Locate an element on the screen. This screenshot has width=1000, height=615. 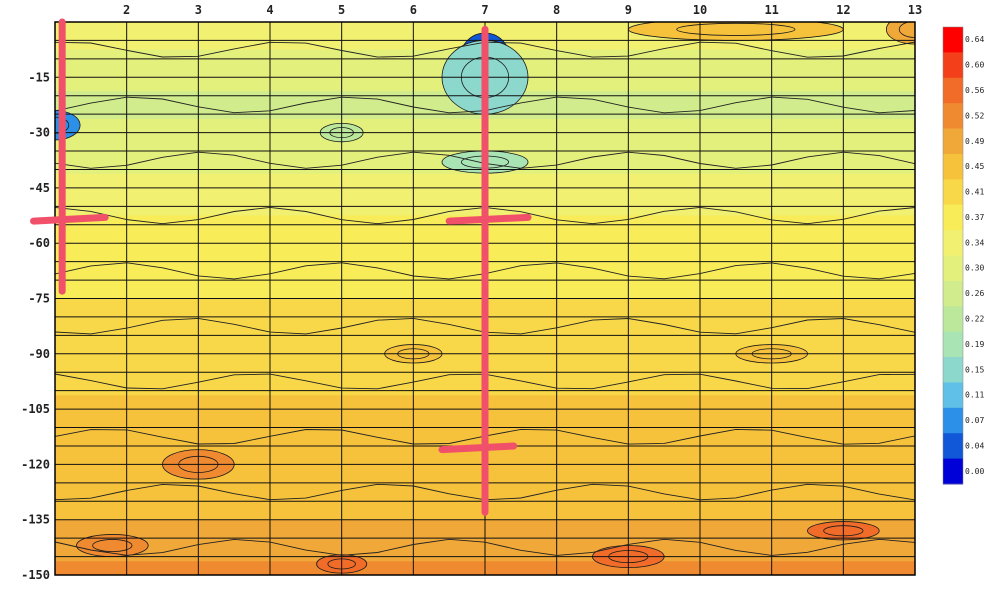
colorbar-label: 0.00 is located at coordinates (974, 471).